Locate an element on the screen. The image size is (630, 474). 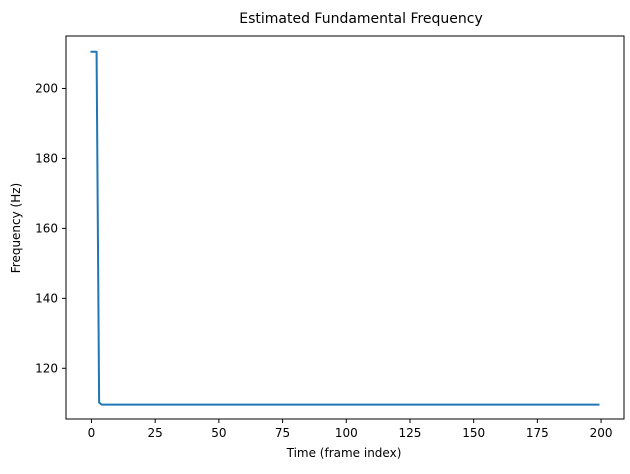
y-tick-label: 180 is located at coordinates (46, 158).